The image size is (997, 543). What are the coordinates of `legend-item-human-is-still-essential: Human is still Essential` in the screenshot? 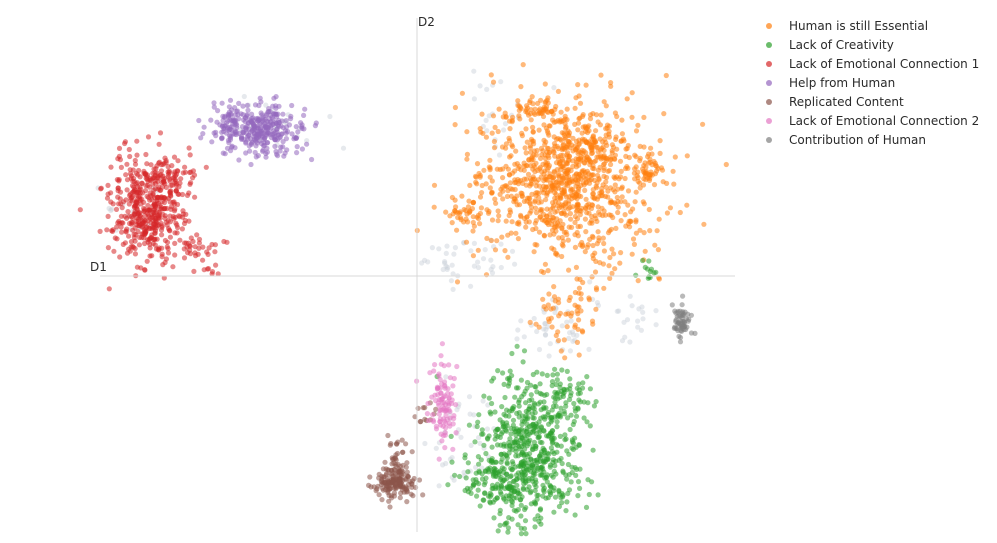 It's located at (847, 26).